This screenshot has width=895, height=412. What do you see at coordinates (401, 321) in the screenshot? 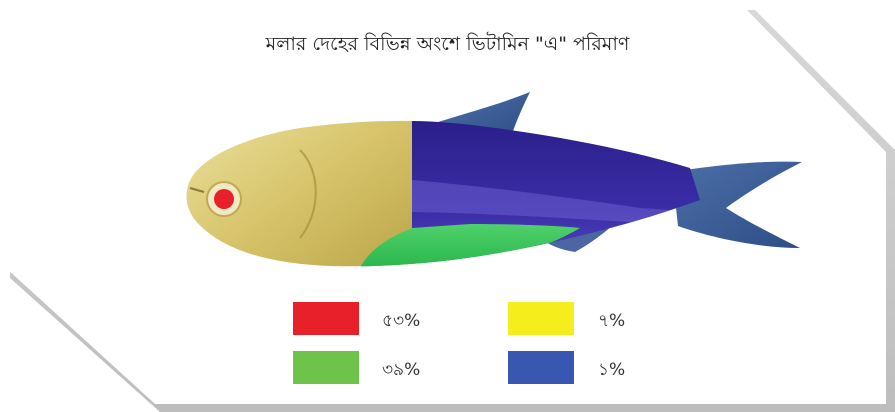
I see `legend-label-red: ৫৩%` at bounding box center [401, 321].